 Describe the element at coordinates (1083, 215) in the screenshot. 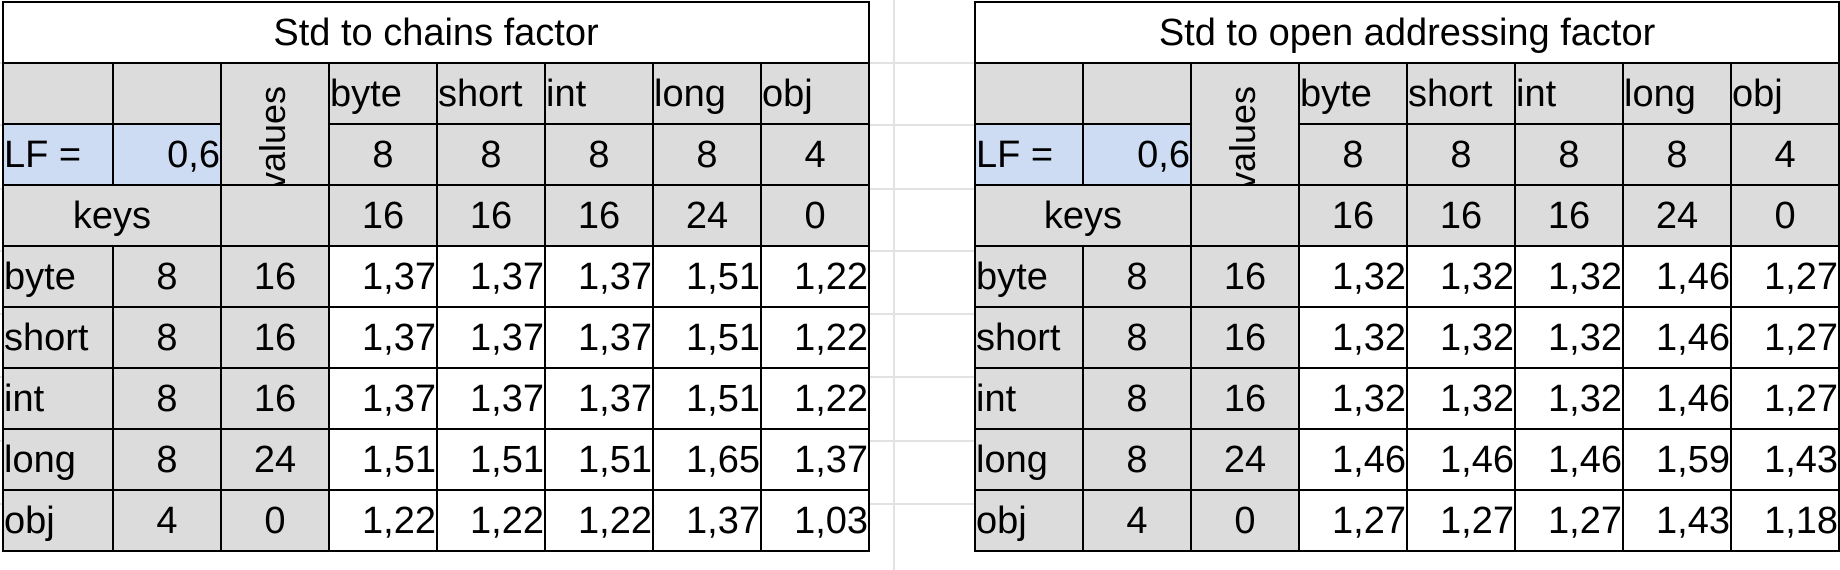

I see `keys-label-cell: keys` at that location.